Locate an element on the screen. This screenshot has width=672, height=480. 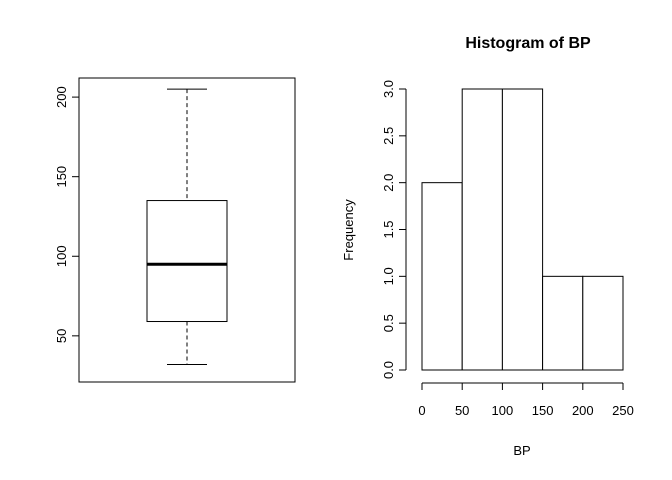
histogram-y-tick-label: 0.5 is located at coordinates (388, 323).